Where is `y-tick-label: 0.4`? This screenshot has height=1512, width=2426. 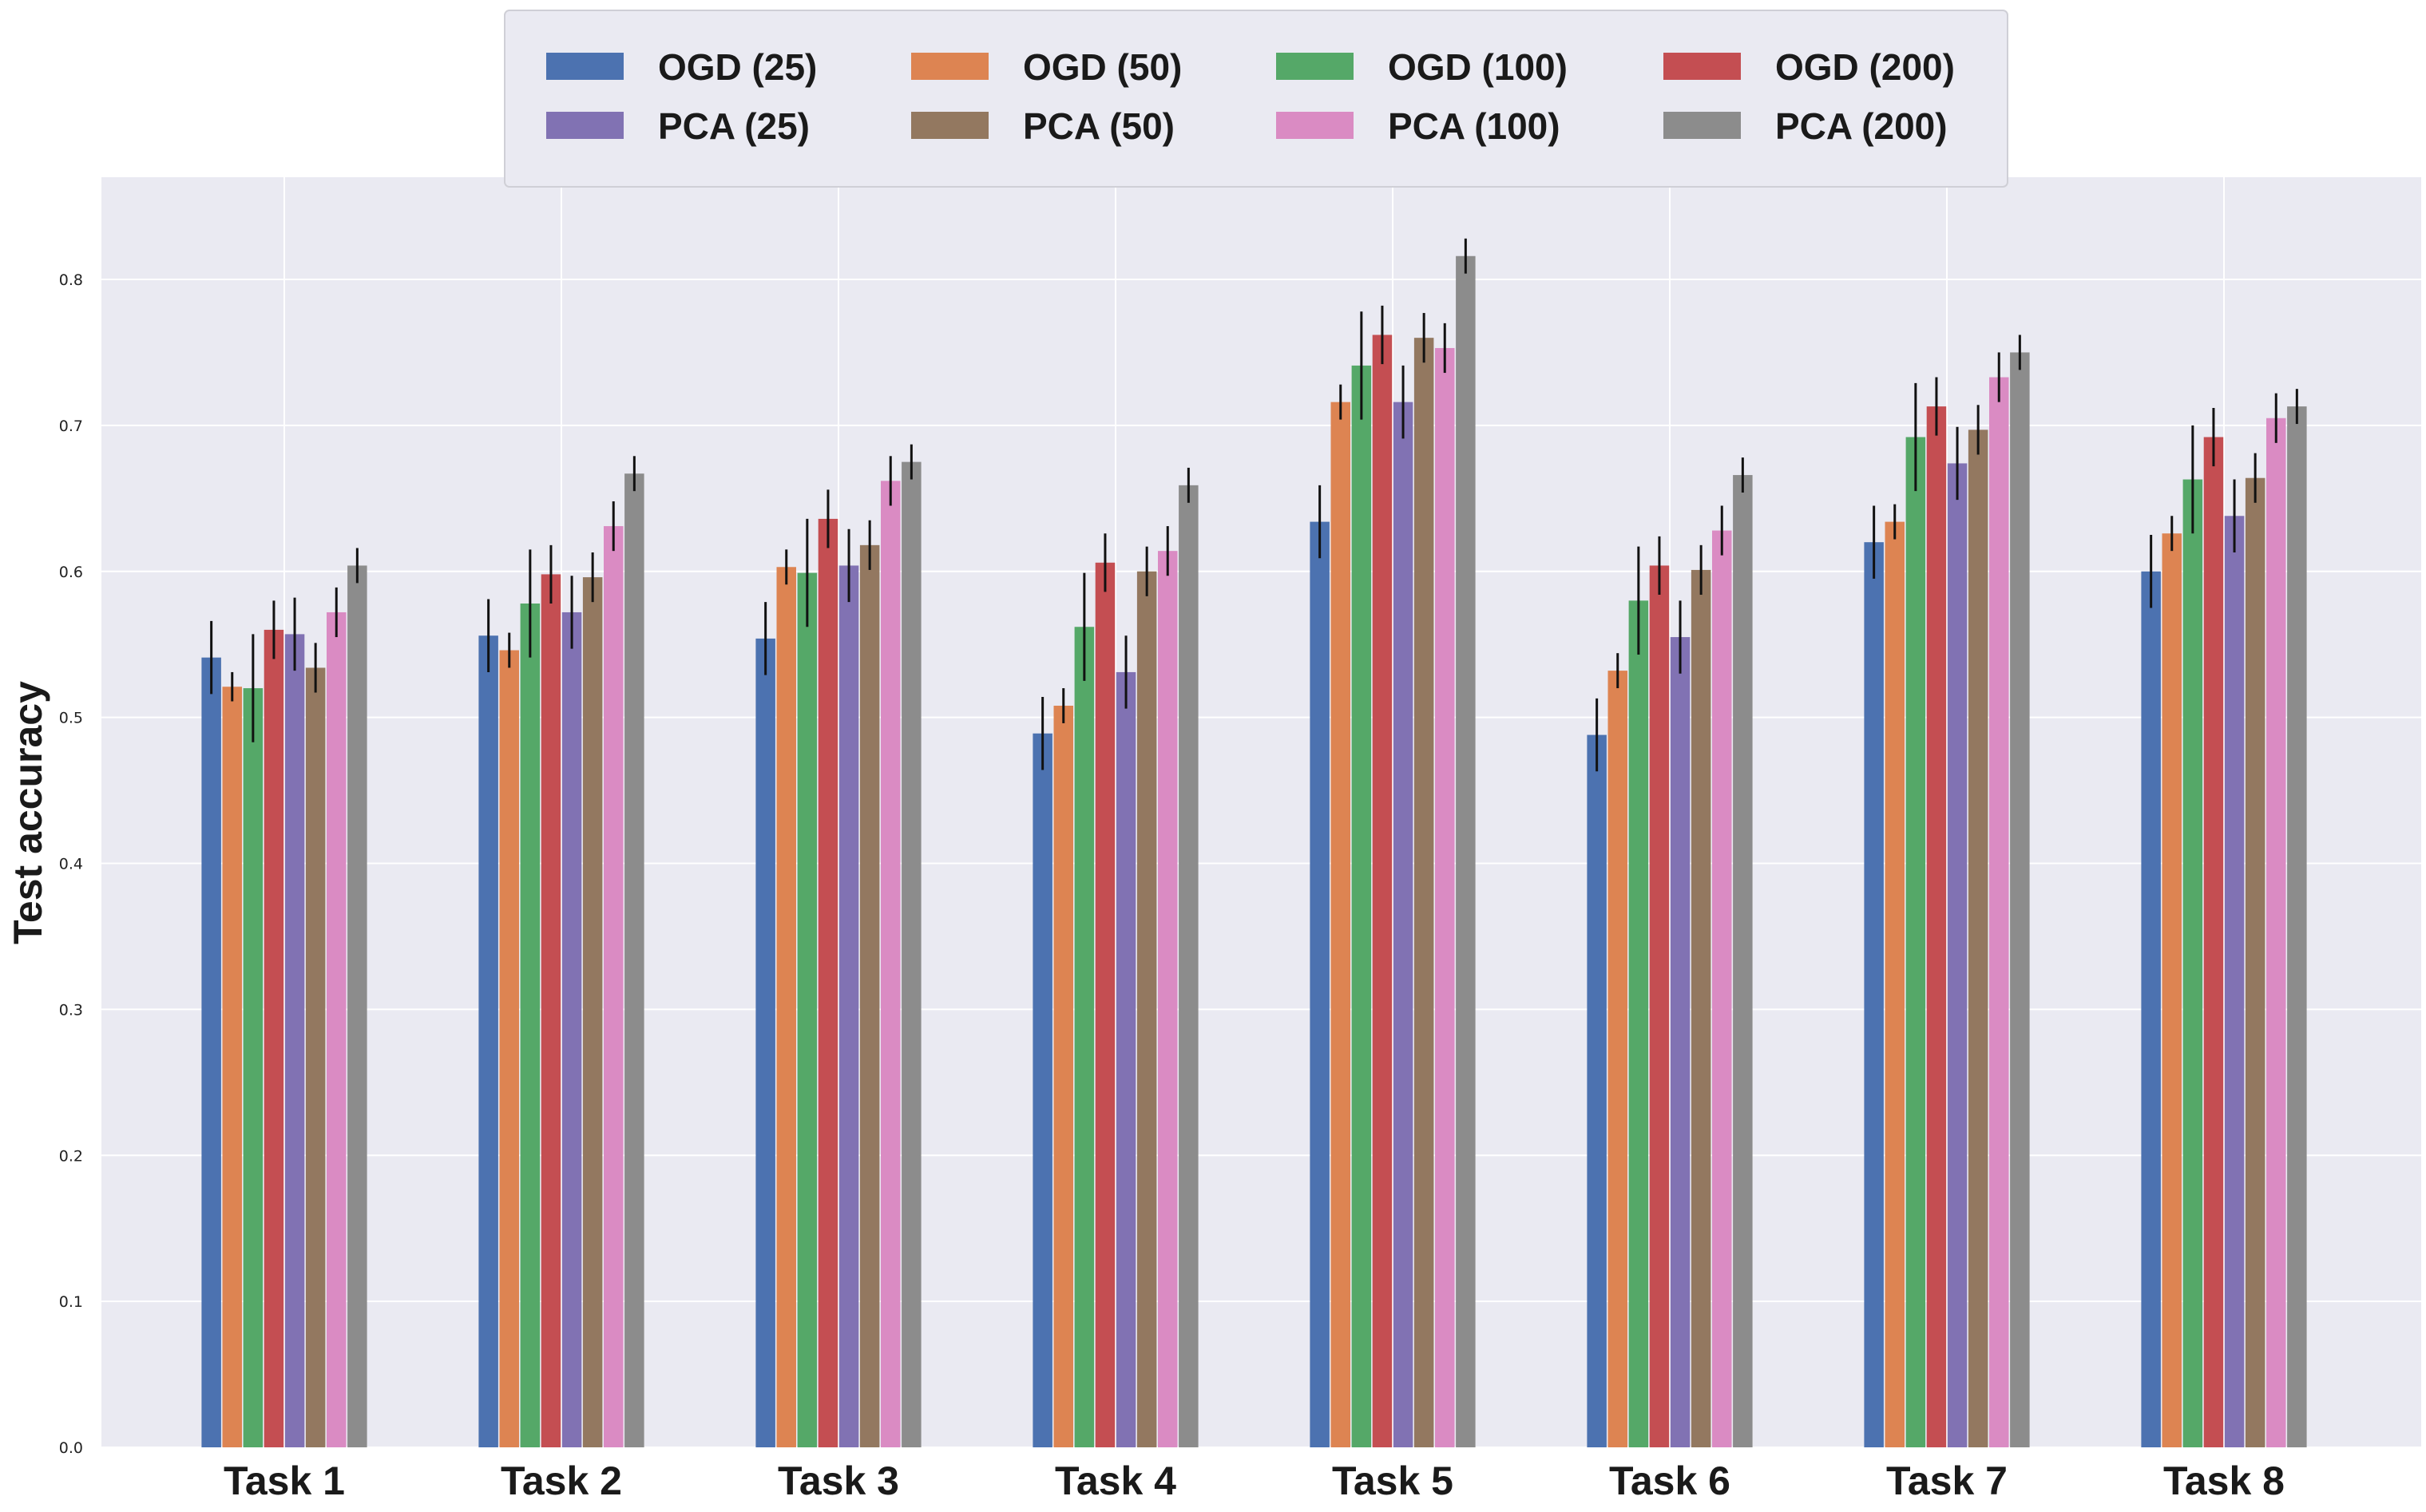
y-tick-label: 0.4 is located at coordinates (71, 864).